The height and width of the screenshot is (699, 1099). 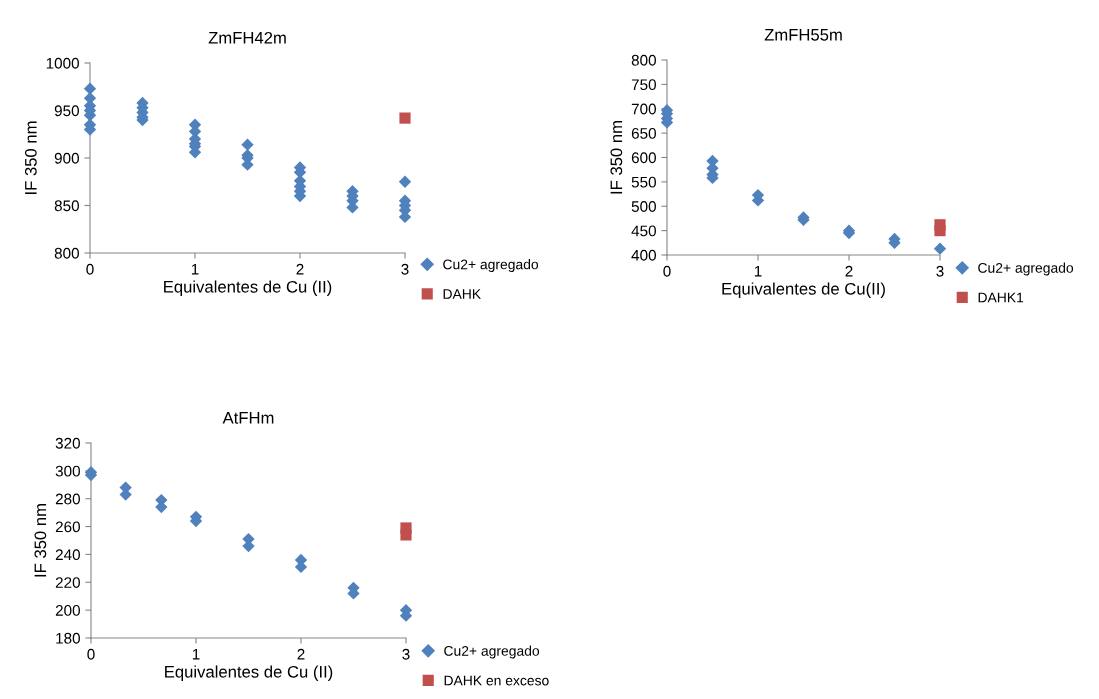 What do you see at coordinates (68, 638) in the screenshot?
I see `y-tick-label: 180` at bounding box center [68, 638].